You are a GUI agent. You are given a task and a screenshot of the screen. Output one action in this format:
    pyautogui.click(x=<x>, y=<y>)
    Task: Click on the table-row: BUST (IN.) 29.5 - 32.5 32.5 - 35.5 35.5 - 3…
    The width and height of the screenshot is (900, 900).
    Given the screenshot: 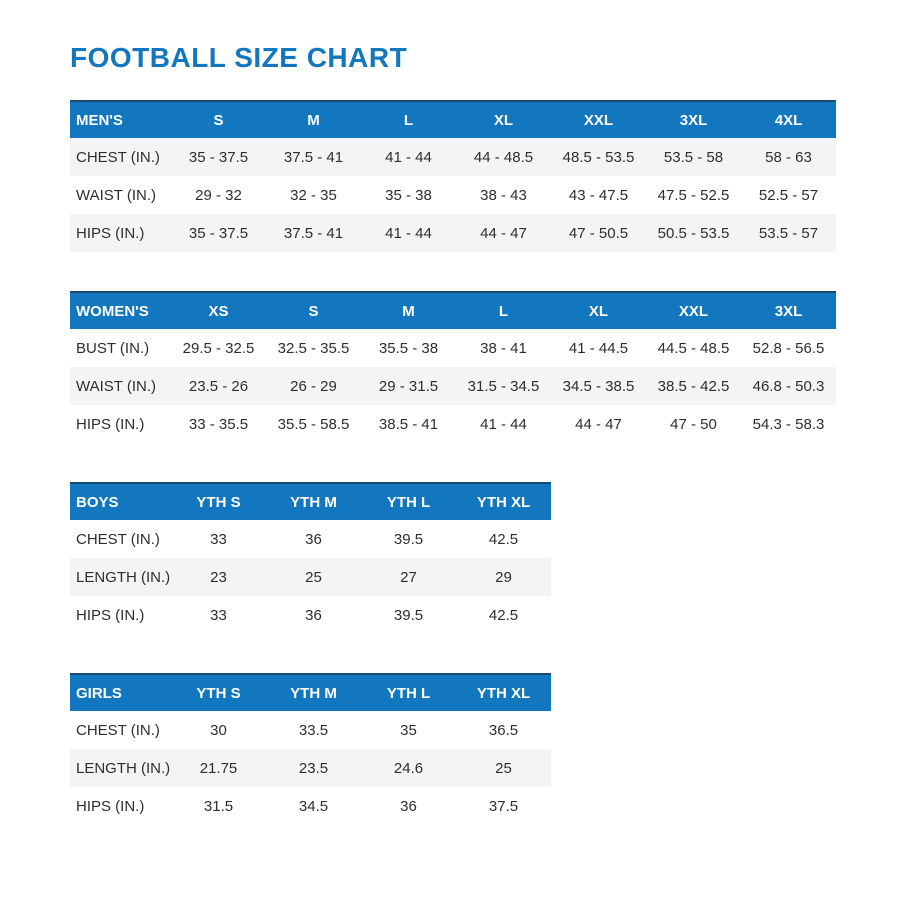 What is the action you would take?
    pyautogui.click(x=453, y=348)
    